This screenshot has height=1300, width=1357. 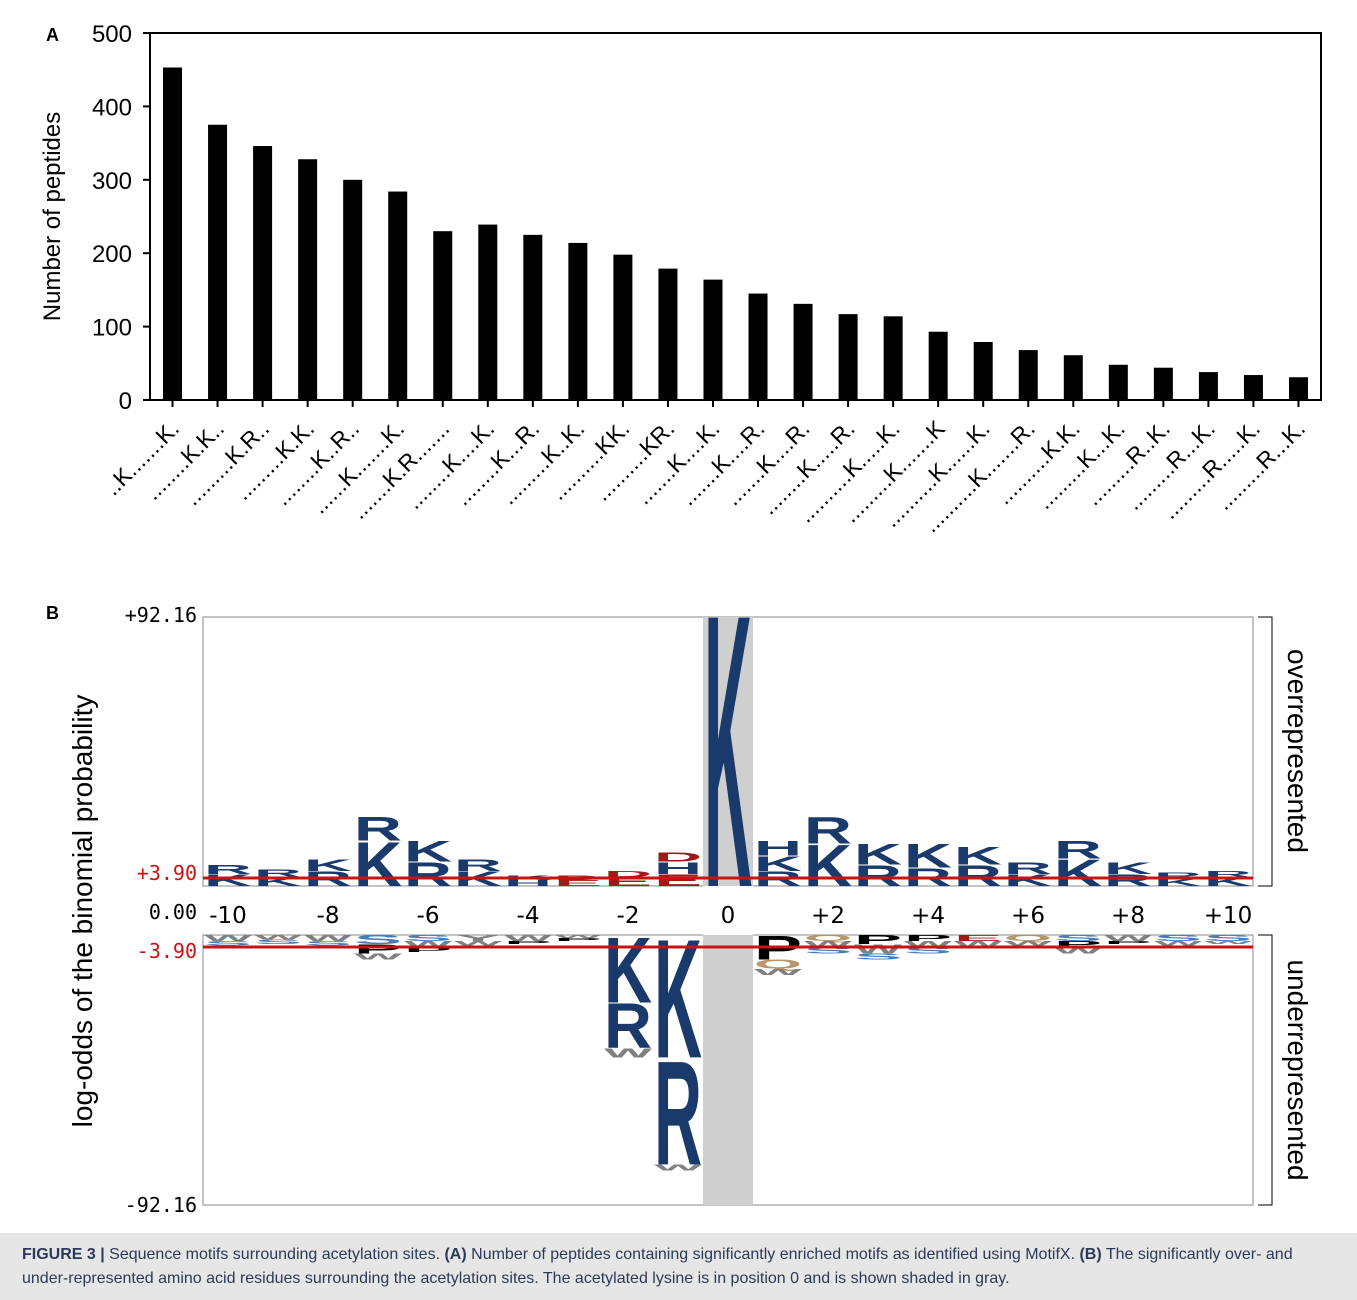 I want to click on underrepresented-label: underrepresented, so click(x=1297, y=1069).